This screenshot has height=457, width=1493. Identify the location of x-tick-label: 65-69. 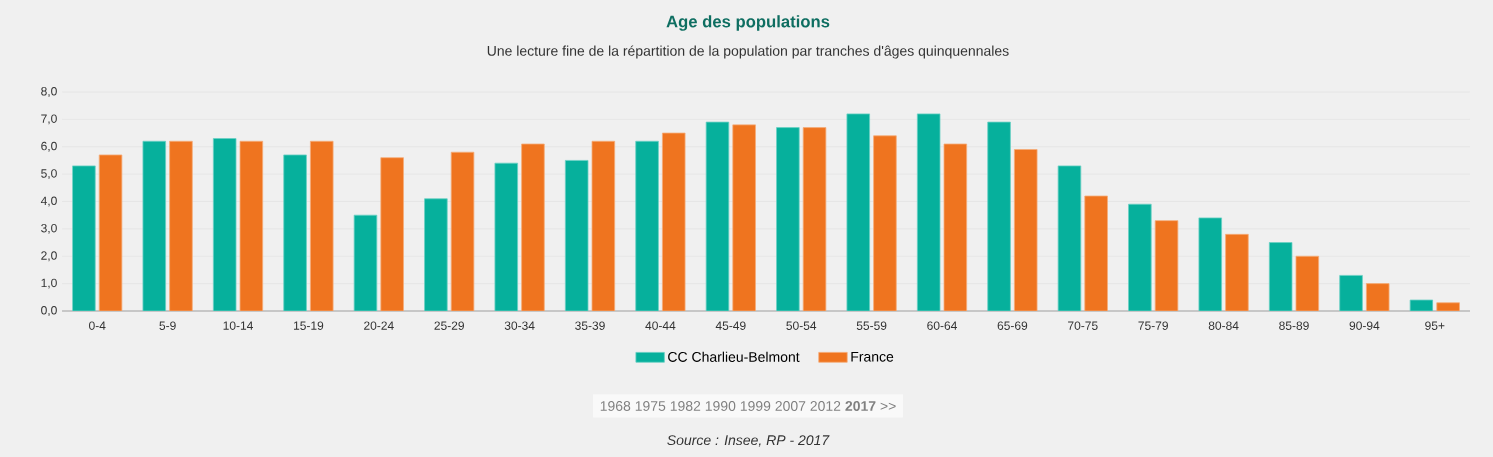
(1012, 325).